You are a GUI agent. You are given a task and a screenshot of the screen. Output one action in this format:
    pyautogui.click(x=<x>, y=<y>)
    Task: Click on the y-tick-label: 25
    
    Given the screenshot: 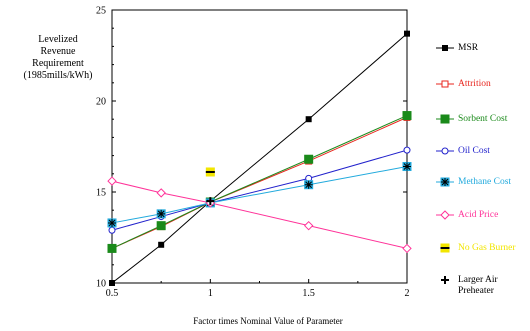 What is the action you would take?
    pyautogui.click(x=101, y=11)
    